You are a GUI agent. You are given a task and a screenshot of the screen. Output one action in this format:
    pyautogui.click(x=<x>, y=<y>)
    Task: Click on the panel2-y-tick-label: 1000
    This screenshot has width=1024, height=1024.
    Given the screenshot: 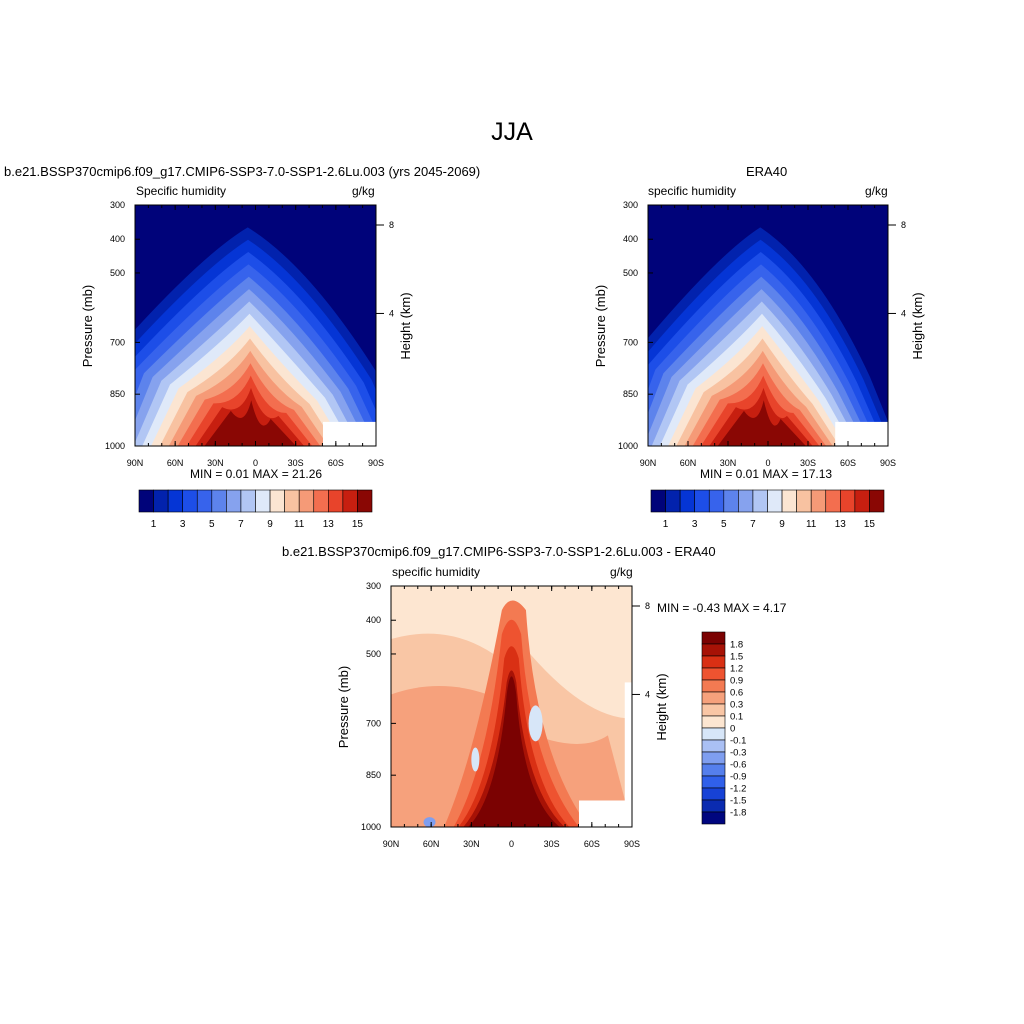 What is the action you would take?
    pyautogui.click(x=628, y=446)
    